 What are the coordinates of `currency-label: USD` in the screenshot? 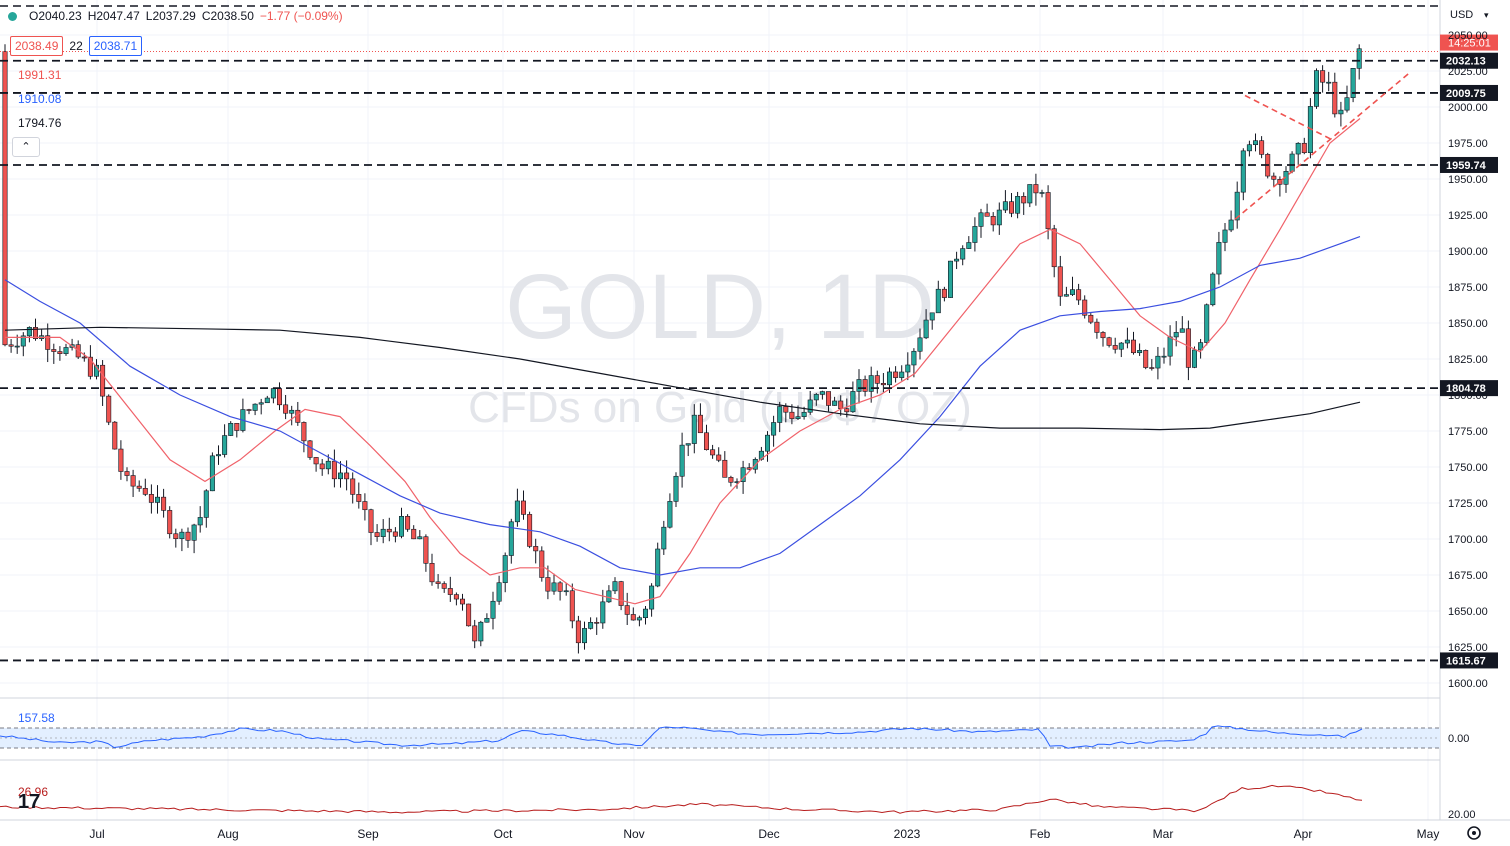 It's located at (1461, 15).